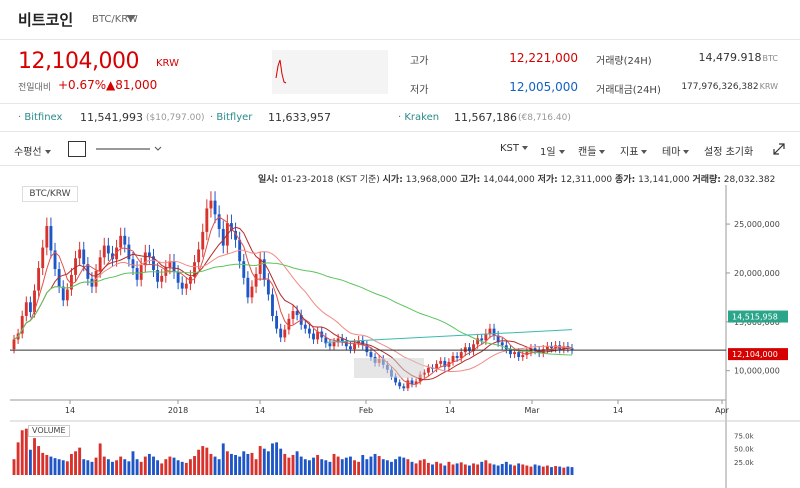  I want to click on exchange-price-kraken: 11,567,186, so click(485, 117).